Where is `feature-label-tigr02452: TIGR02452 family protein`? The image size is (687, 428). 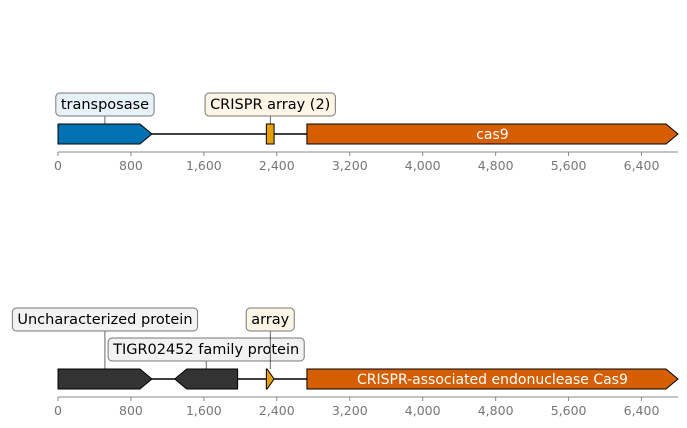
feature-label-tigr02452: TIGR02452 family protein is located at coordinates (205, 350).